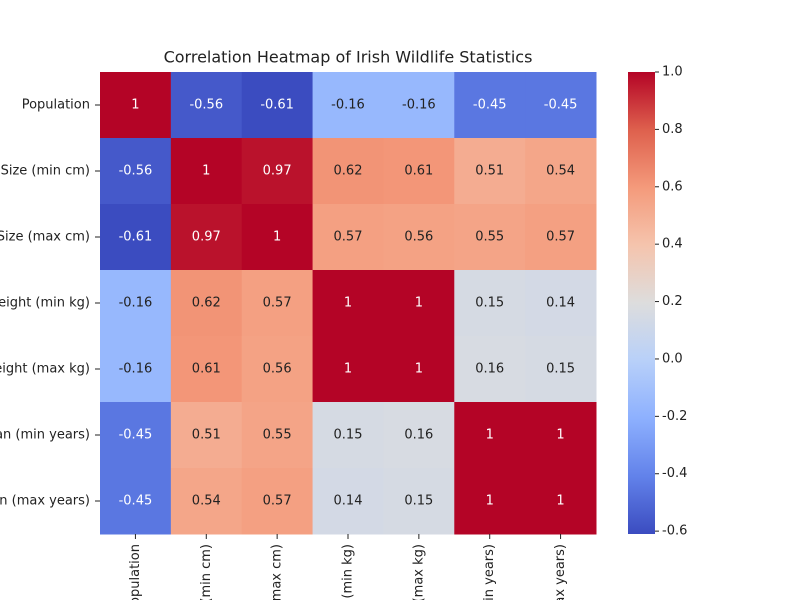 The height and width of the screenshot is (600, 800). What do you see at coordinates (672, 358) in the screenshot?
I see `colorbar-tick-label: 0.0` at bounding box center [672, 358].